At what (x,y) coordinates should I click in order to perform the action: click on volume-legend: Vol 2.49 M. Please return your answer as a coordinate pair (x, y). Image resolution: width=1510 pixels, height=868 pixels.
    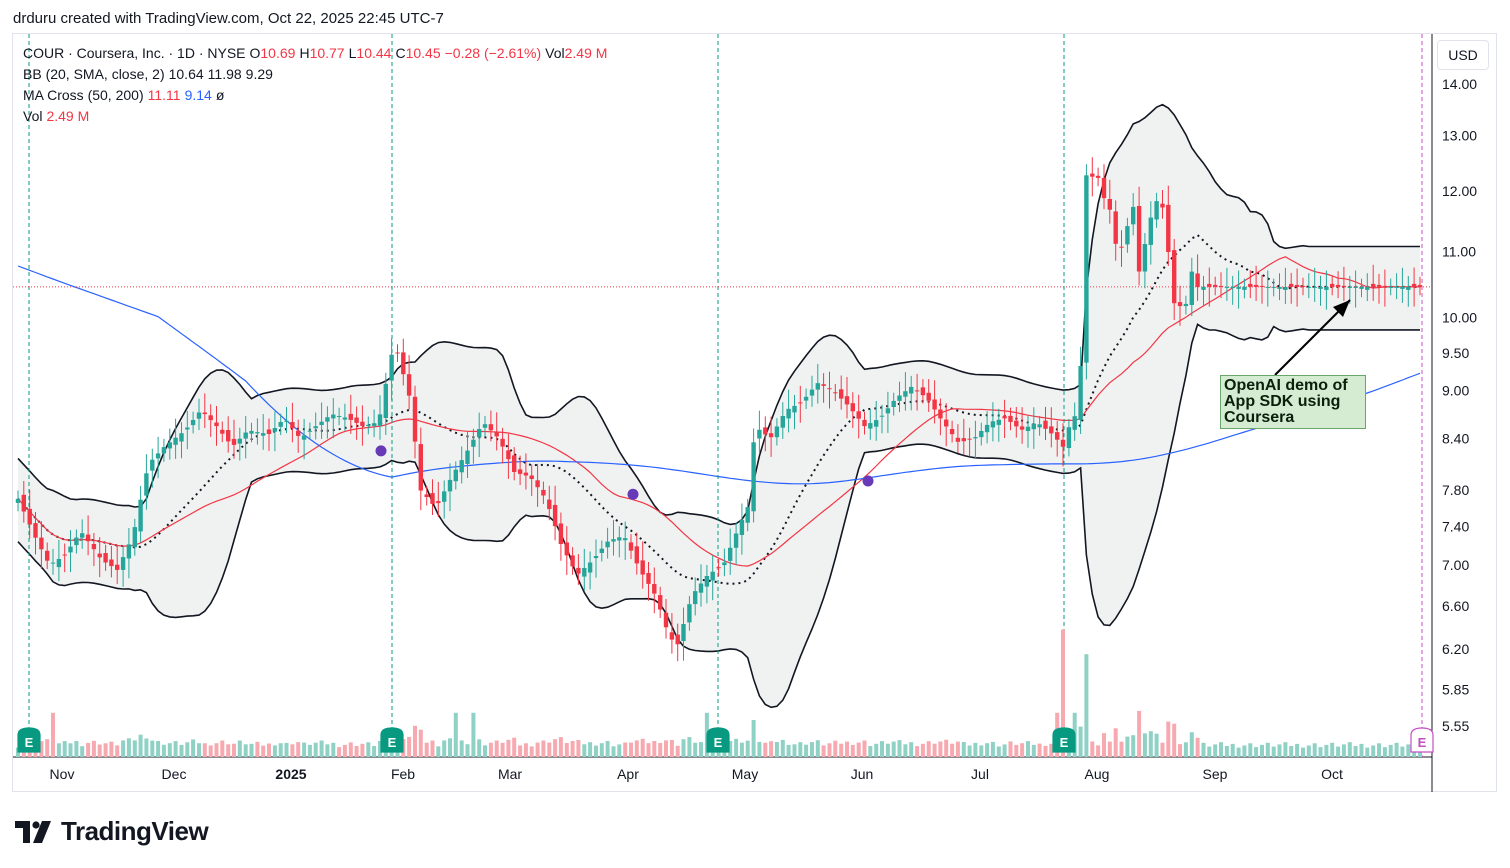
    Looking at the image, I should click on (58, 116).